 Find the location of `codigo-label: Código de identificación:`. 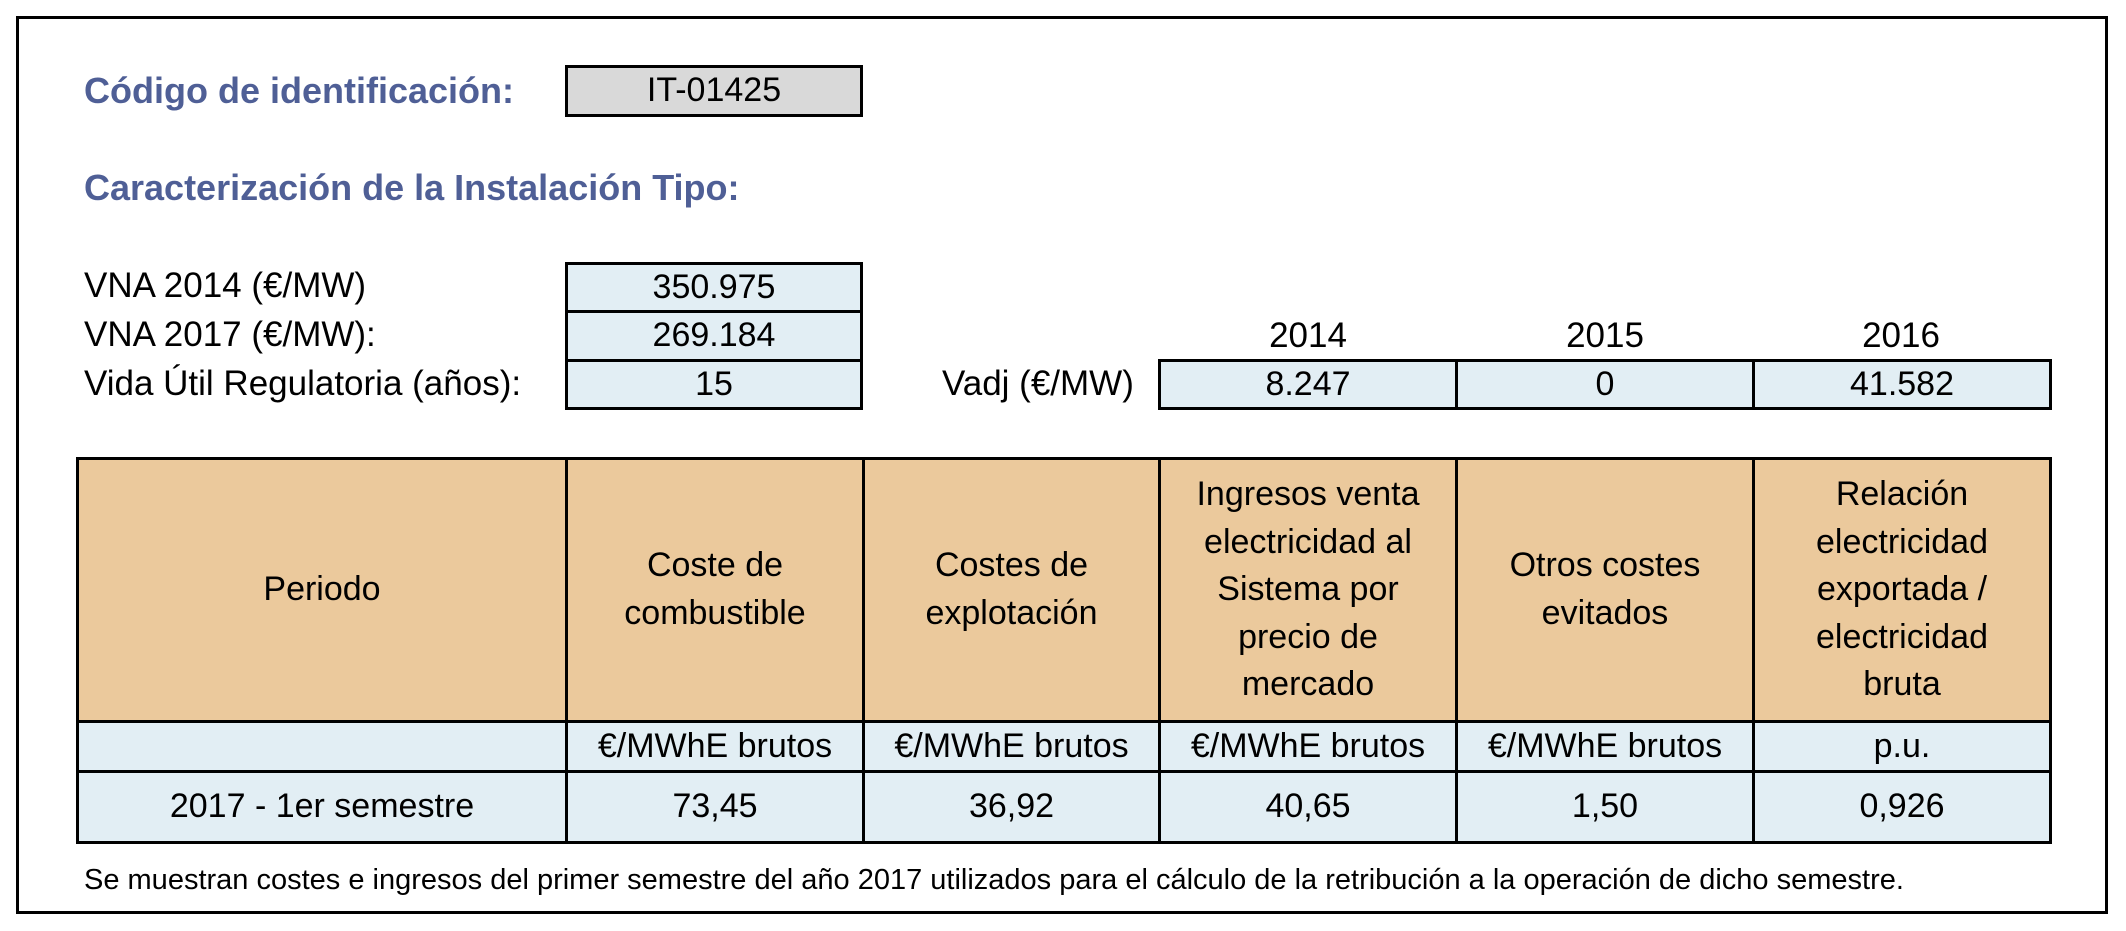

codigo-label: Código de identificación: is located at coordinates (299, 90).